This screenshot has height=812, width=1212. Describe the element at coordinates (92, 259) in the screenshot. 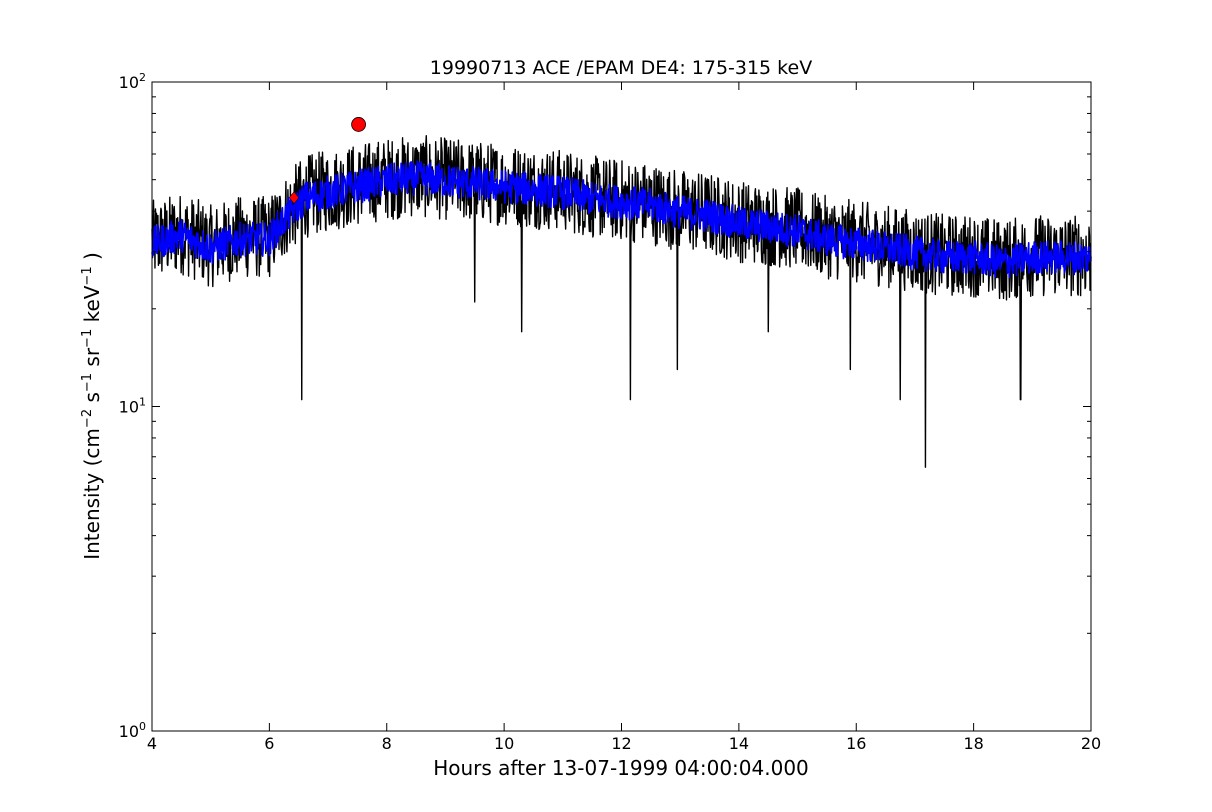

I see `y-axis-title-suffix: )` at that location.